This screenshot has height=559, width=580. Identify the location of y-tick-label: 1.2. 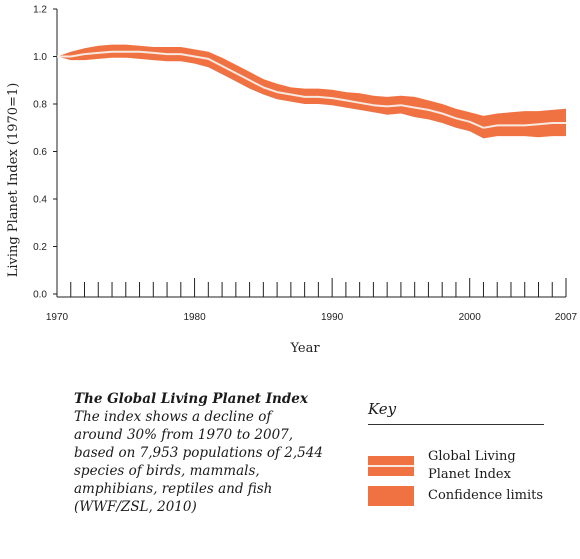
(40, 10).